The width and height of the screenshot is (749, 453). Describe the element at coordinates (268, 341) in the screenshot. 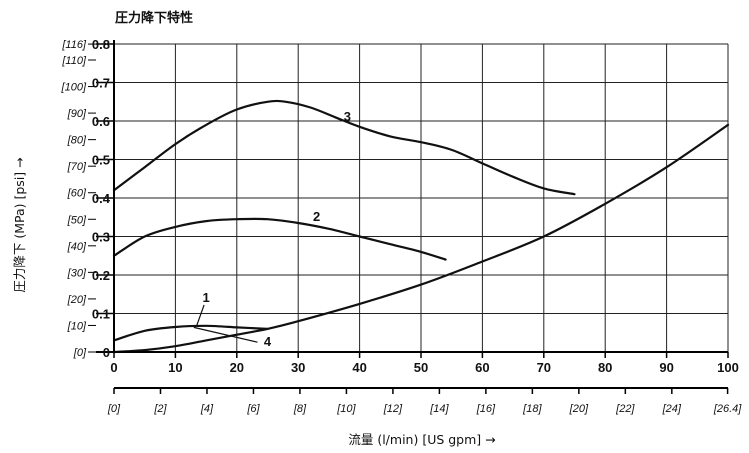

I see `series-4-label: 4` at that location.